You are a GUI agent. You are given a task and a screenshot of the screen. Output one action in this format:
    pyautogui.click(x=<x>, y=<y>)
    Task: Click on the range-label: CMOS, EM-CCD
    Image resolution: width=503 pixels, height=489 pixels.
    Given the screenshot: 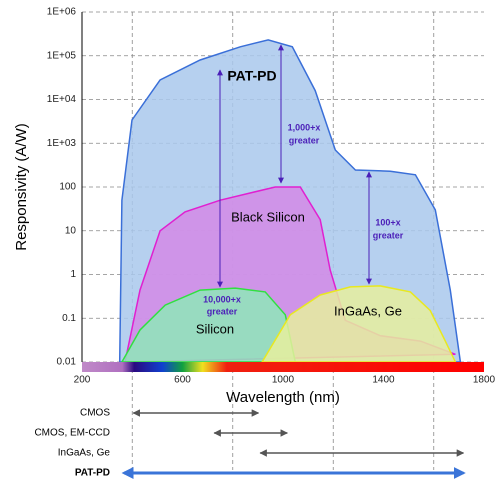 What is the action you would take?
    pyautogui.click(x=72, y=433)
    